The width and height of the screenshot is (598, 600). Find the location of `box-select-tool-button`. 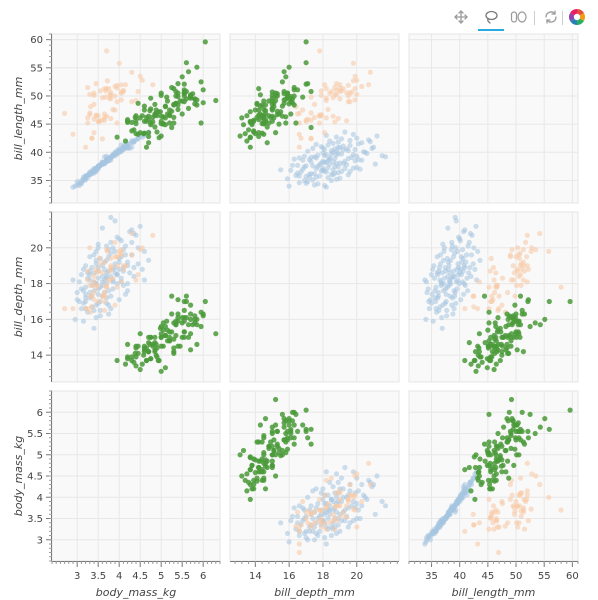

box-select-tool-button is located at coordinates (519, 17).